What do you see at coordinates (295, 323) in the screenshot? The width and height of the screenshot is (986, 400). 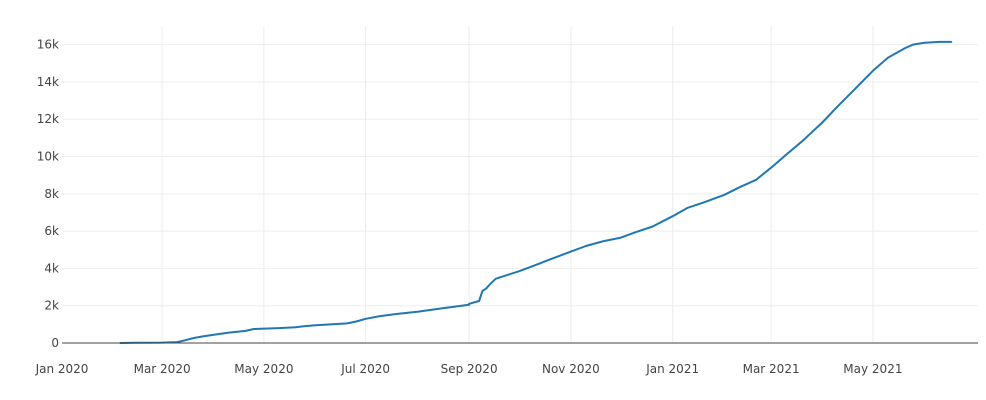 I see `series-line` at bounding box center [295, 323].